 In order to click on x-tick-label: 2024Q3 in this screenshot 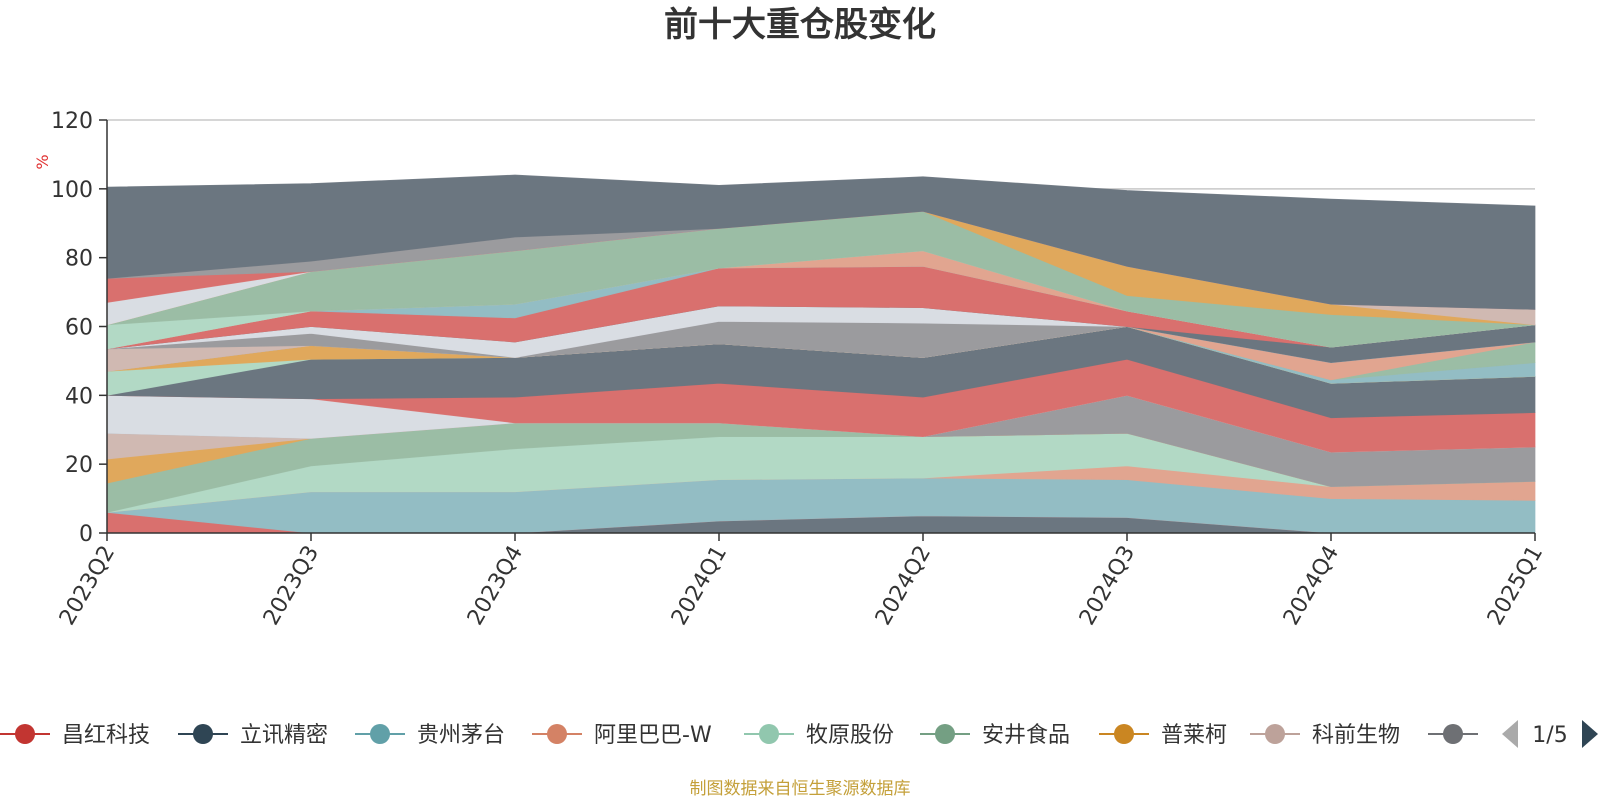, I will do `click(1107, 586)`.